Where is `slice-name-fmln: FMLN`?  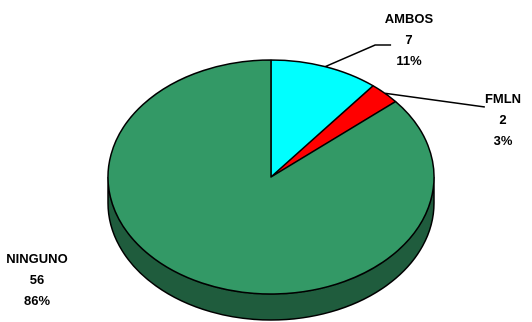 slice-name-fmln: FMLN is located at coordinates (503, 98).